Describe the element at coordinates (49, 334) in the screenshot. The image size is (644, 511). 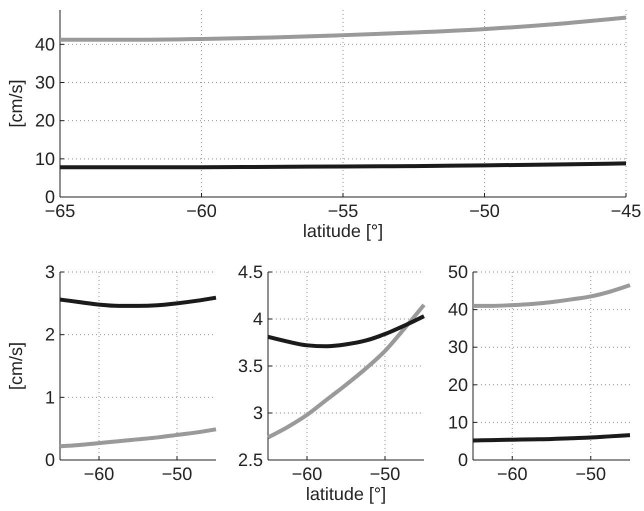
I see `y-tick-label: 2` at that location.